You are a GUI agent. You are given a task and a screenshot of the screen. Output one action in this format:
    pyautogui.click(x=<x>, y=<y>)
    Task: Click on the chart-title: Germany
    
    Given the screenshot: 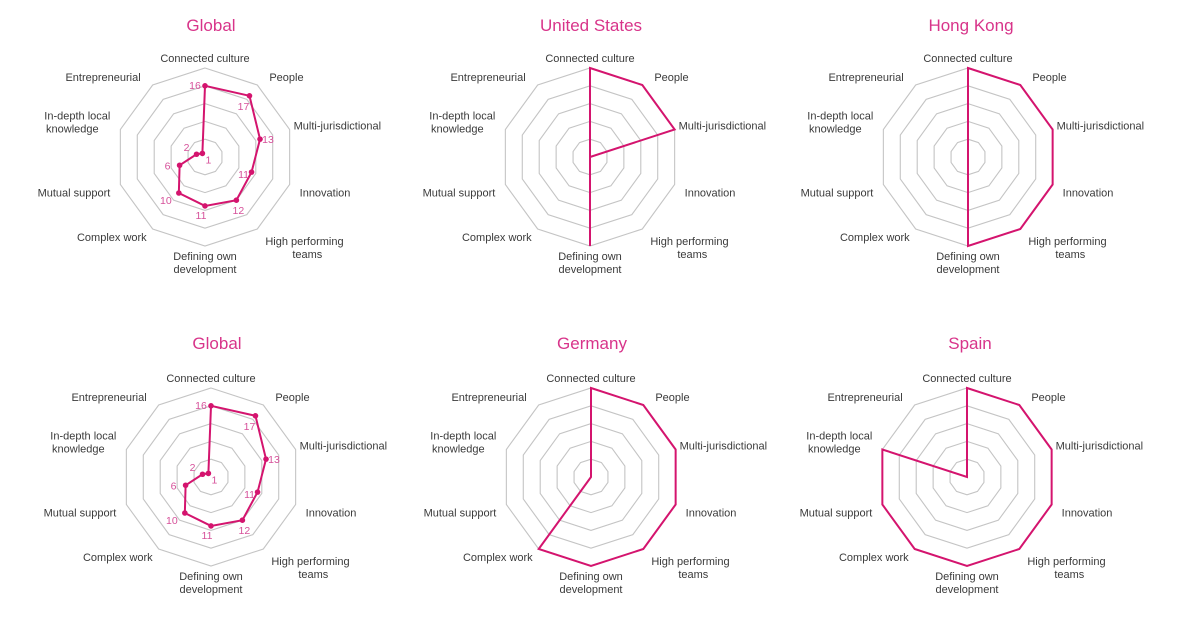 What is the action you would take?
    pyautogui.click(x=592, y=343)
    